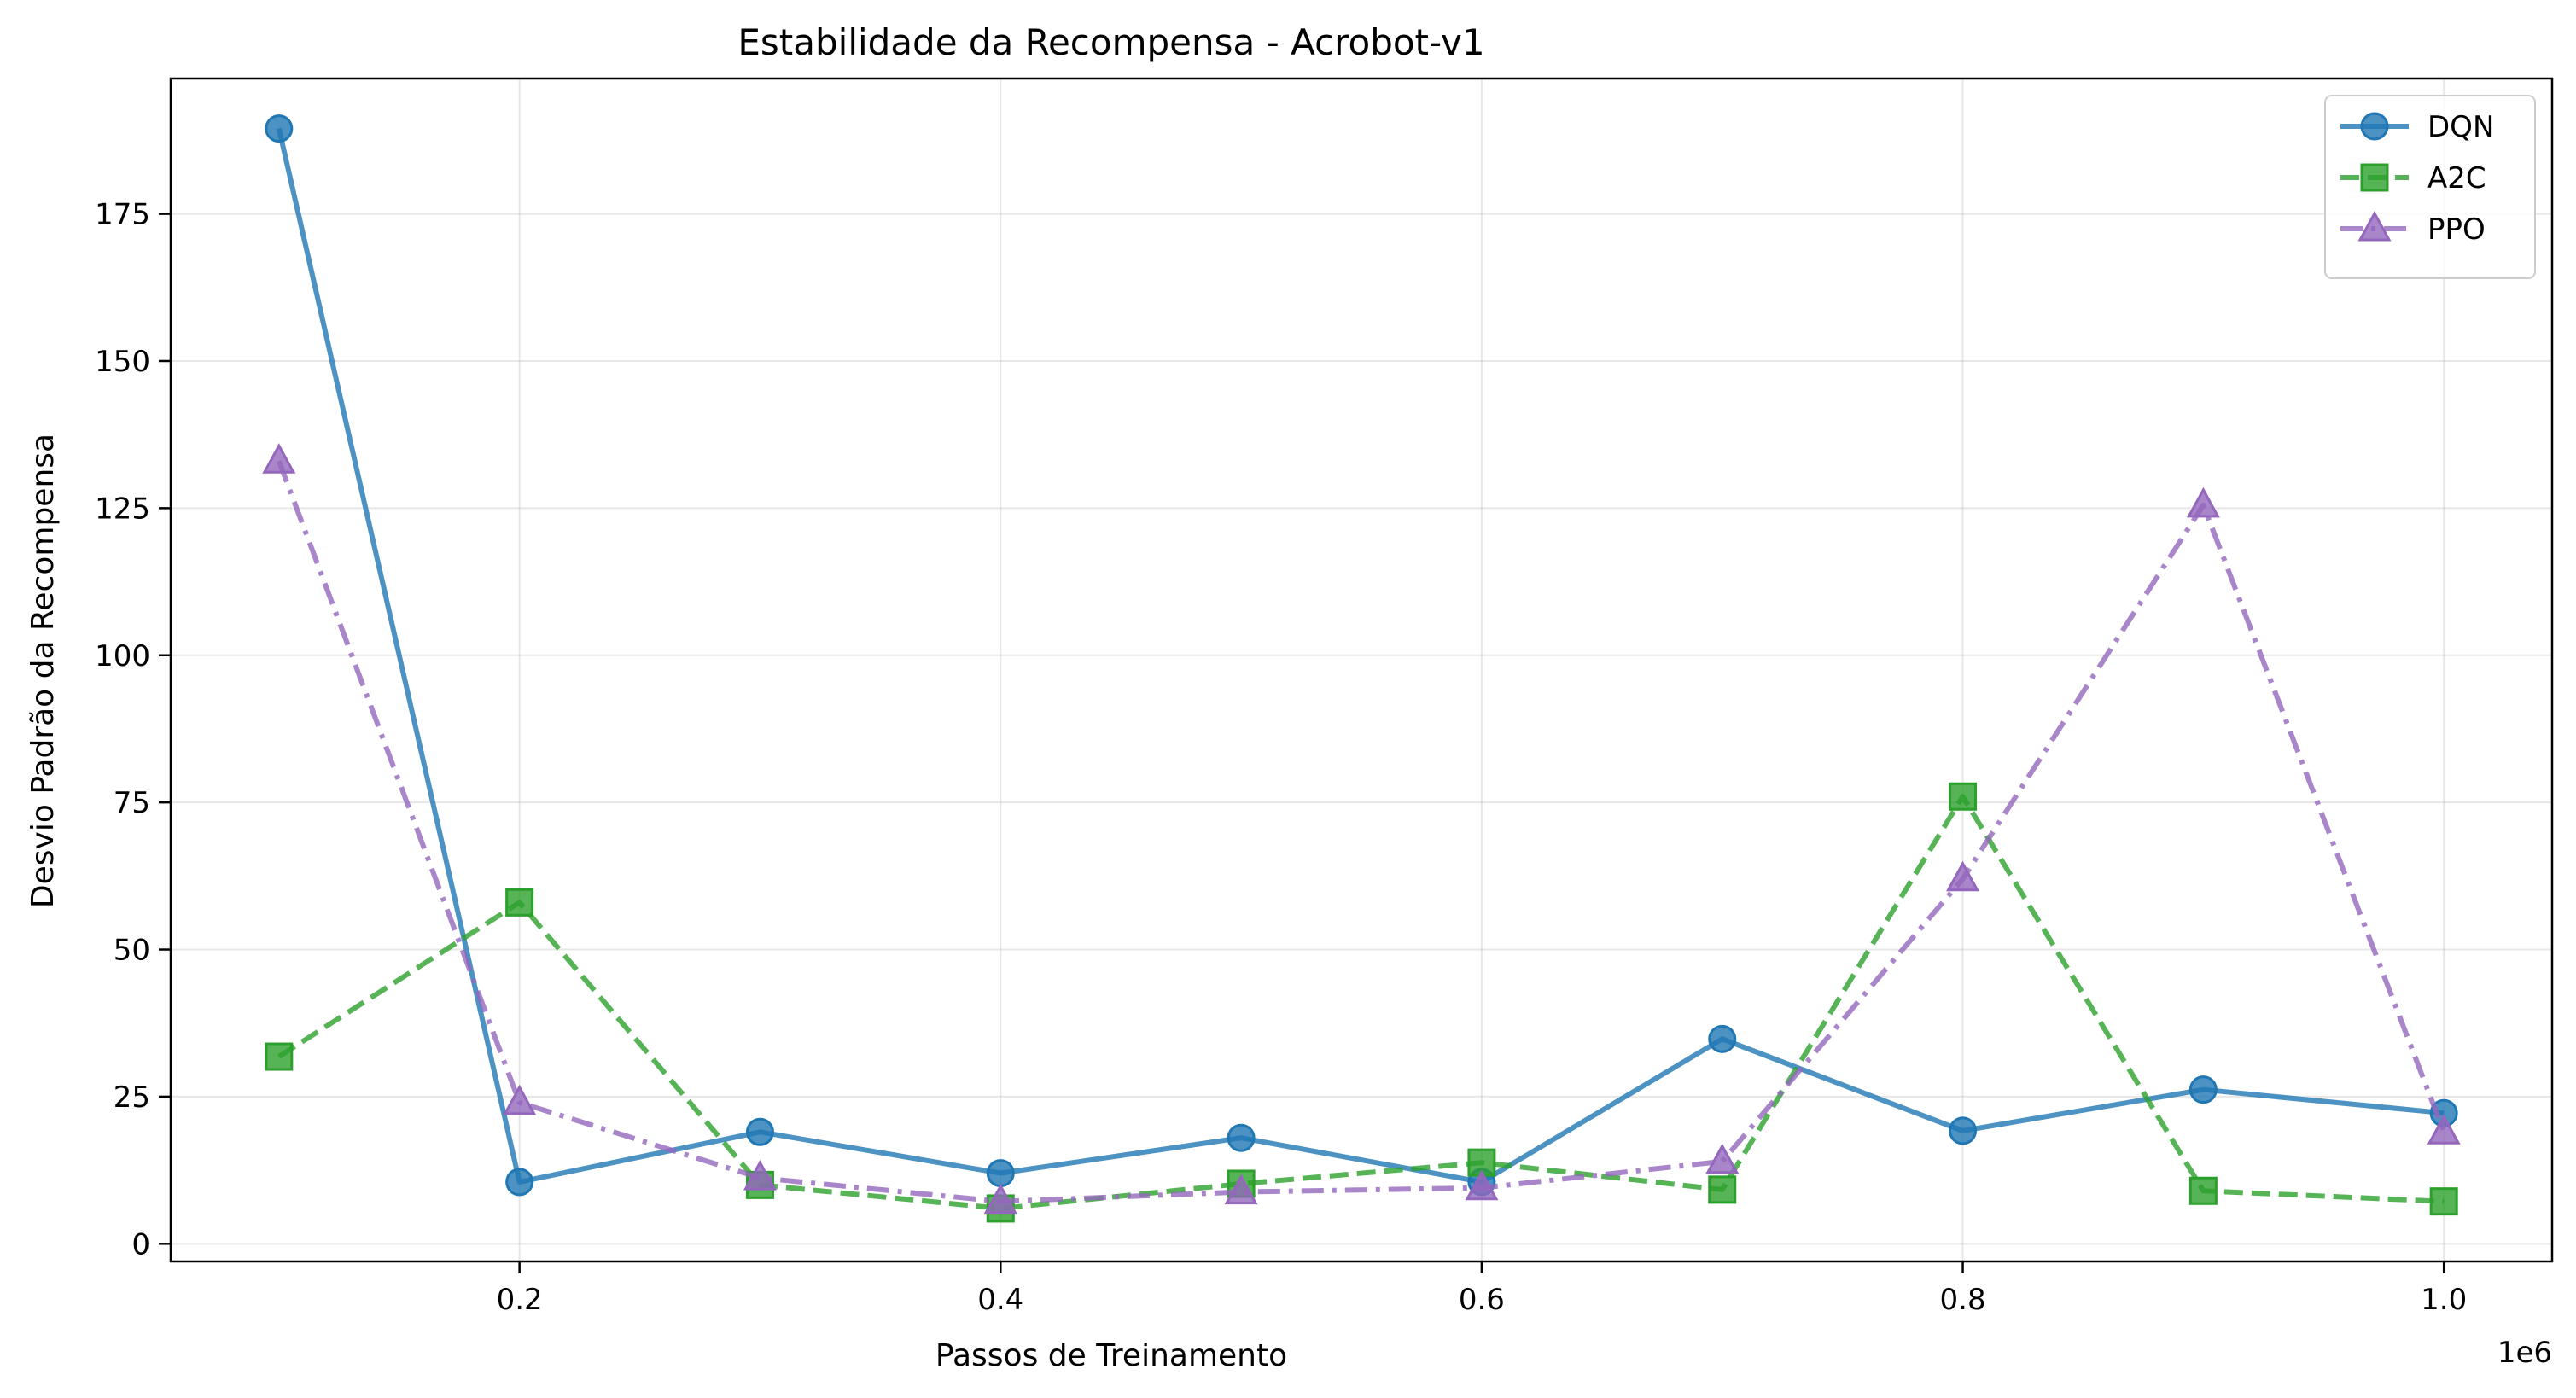 The image size is (2576, 1398). Describe the element at coordinates (122, 509) in the screenshot. I see `y-tick-label: 125` at that location.